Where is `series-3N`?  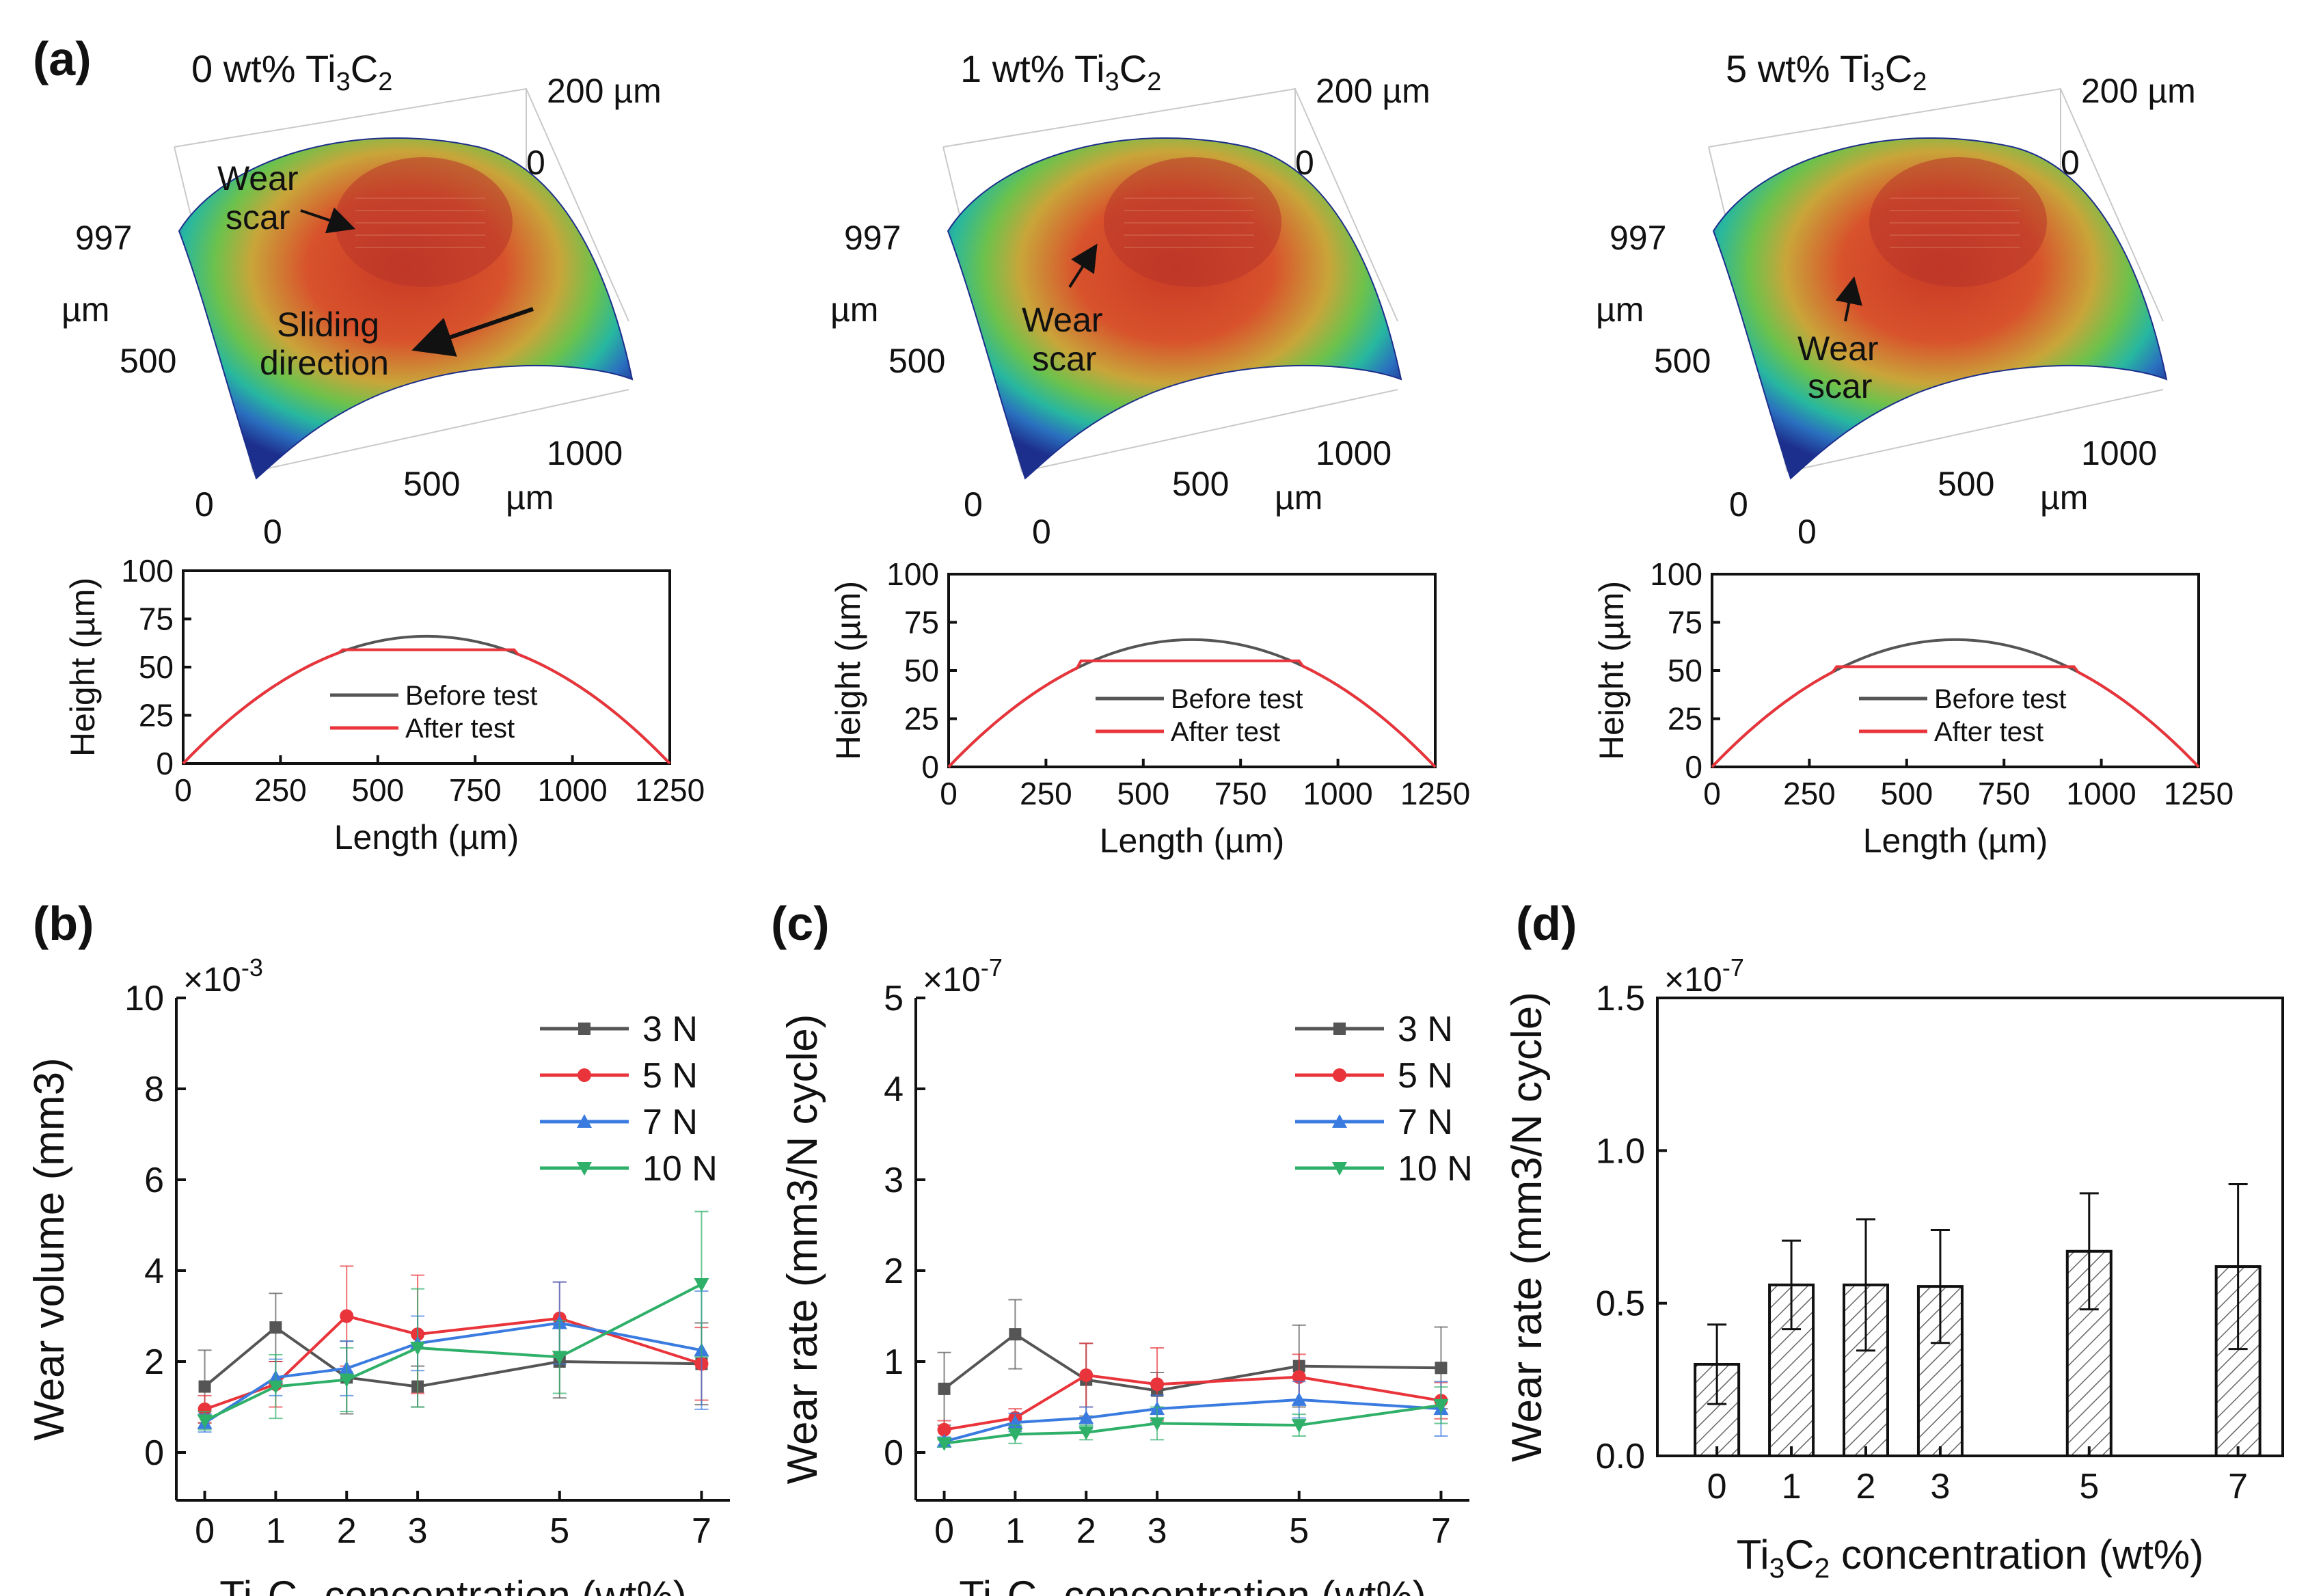 series-3N is located at coordinates (453, 1359).